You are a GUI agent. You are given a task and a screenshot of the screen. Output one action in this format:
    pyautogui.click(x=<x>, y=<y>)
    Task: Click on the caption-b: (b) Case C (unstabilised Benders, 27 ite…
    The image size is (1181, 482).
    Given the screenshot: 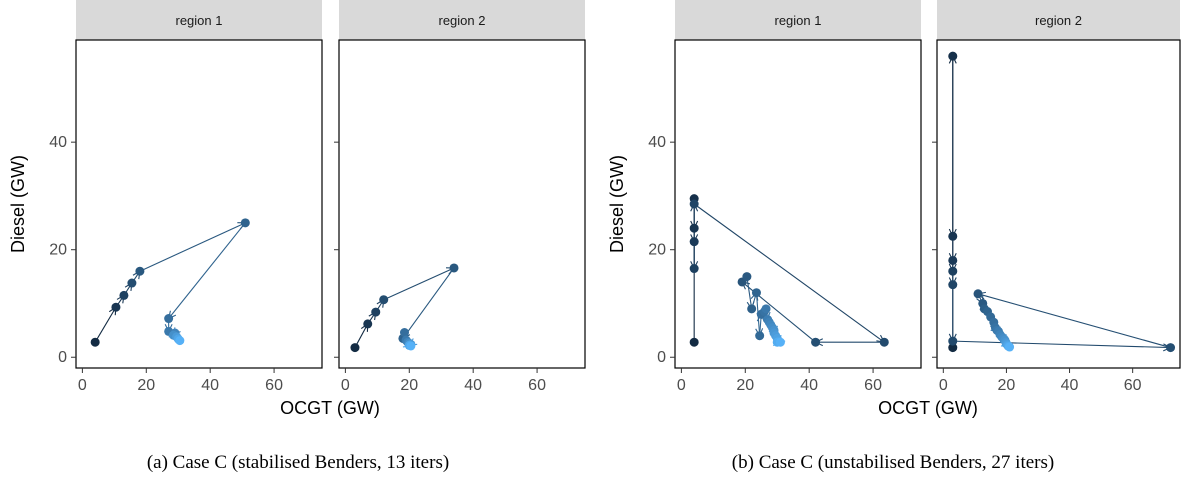 What is the action you would take?
    pyautogui.click(x=893, y=462)
    